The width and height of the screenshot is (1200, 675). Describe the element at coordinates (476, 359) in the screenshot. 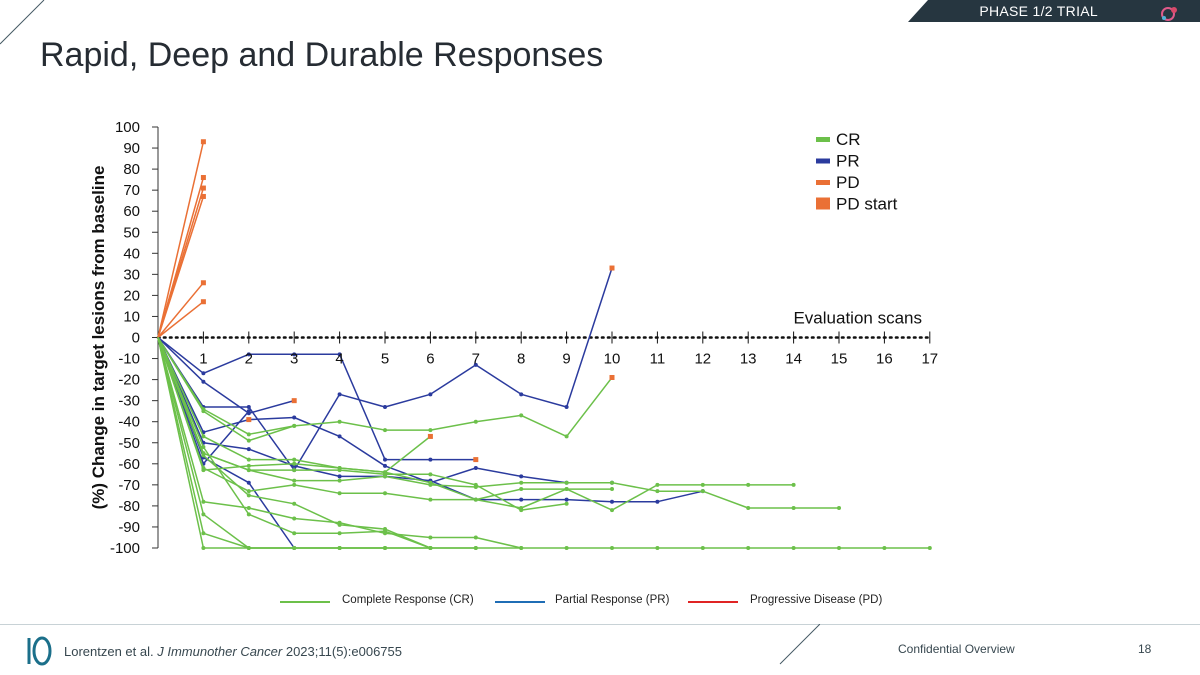

I see `x-tick-label: 7` at that location.